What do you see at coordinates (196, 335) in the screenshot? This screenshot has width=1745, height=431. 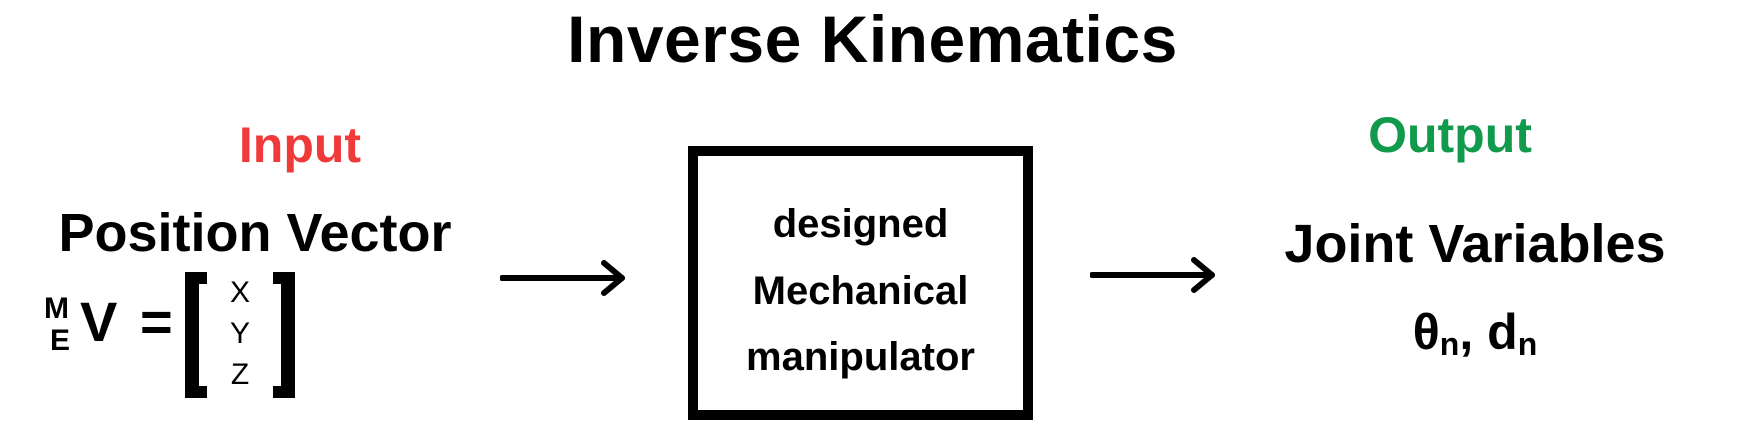 I see `matrix-left-bracket` at bounding box center [196, 335].